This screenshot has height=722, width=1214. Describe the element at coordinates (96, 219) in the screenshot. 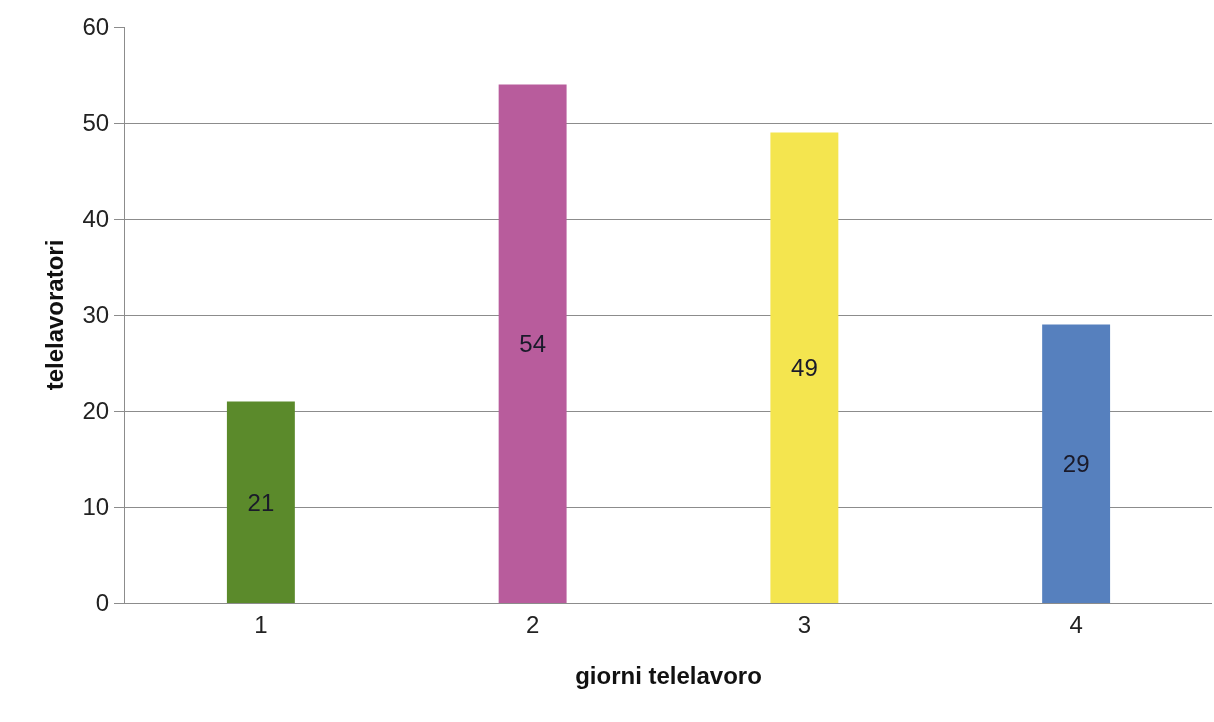

I see `y-tick-label: 40` at that location.